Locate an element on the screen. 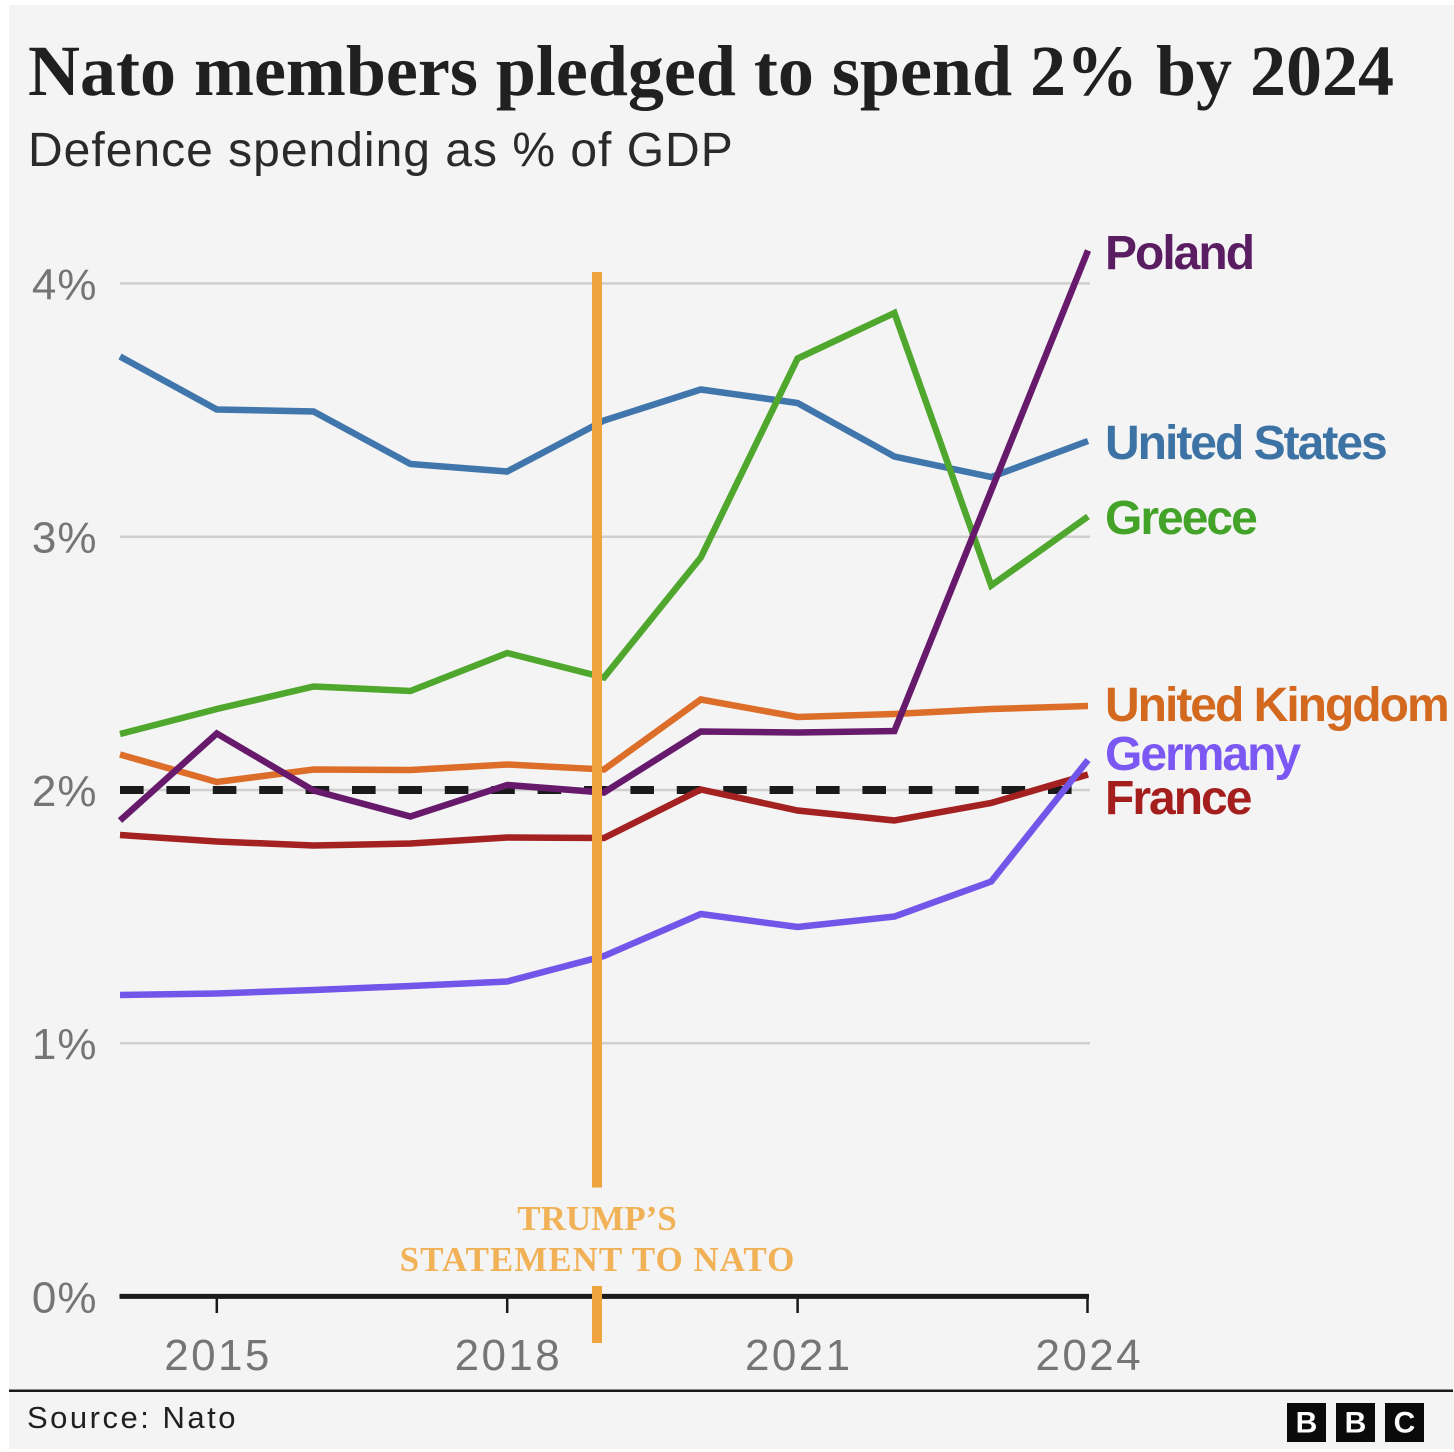 The height and width of the screenshot is (1452, 1454). svg-text: Defence spending as % of GDP is located at coordinates (381, 150).